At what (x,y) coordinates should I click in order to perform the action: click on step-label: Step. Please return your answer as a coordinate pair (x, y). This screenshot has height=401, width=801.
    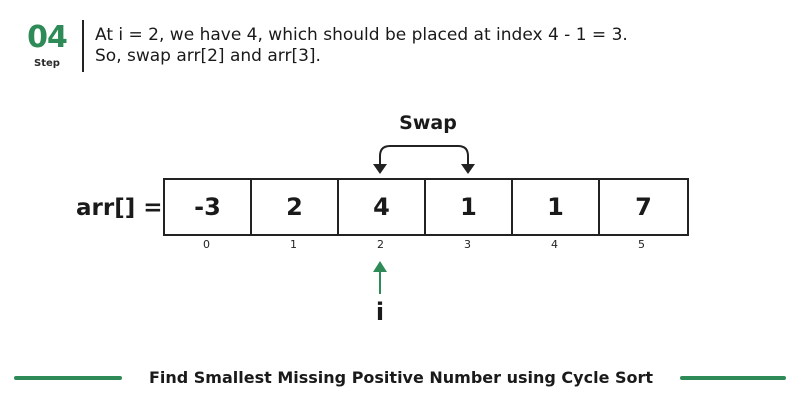
    Looking at the image, I should click on (47, 63).